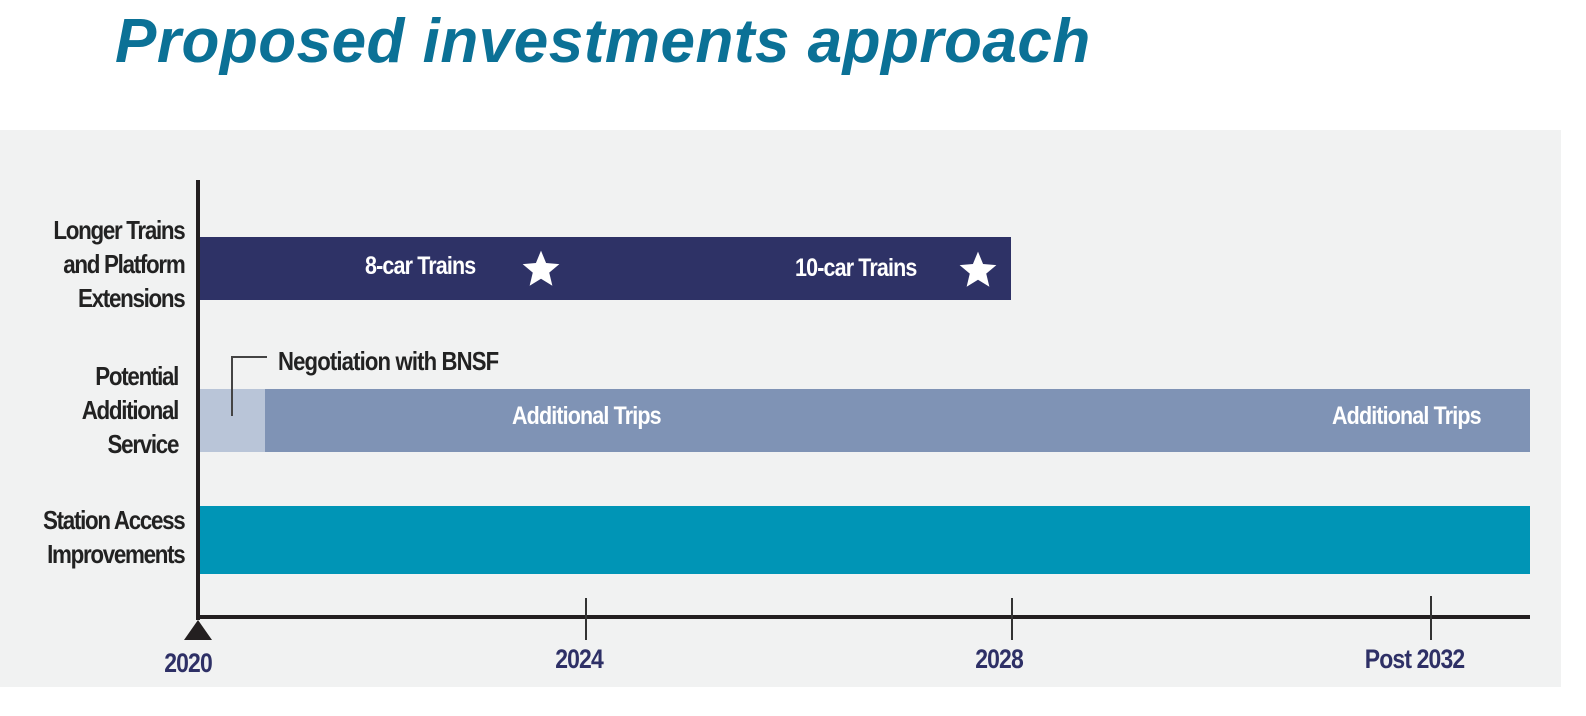 This screenshot has height=716, width=1586. Describe the element at coordinates (605, 268) in the screenshot. I see `bar-longer-trains` at that location.